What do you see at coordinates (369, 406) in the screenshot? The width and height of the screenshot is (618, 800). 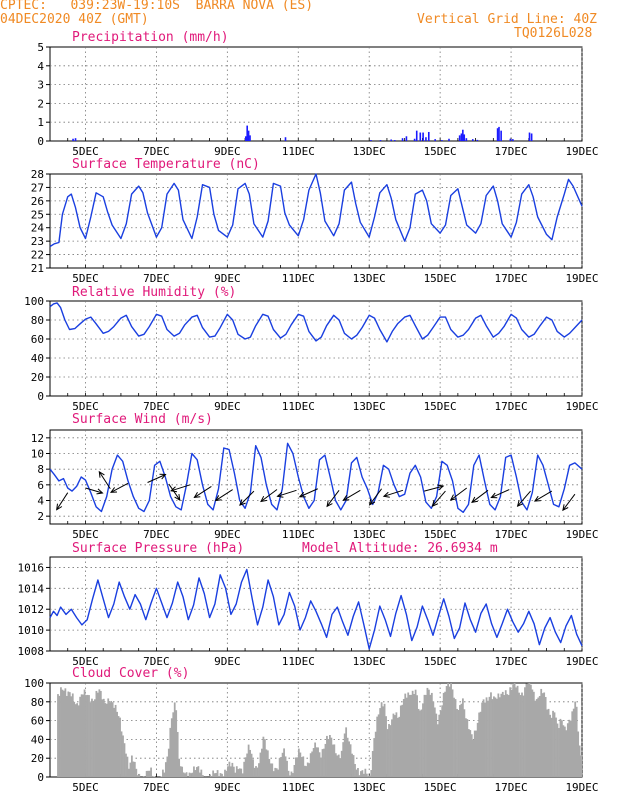 I see `x-tick-label: 13DEC` at bounding box center [369, 406].